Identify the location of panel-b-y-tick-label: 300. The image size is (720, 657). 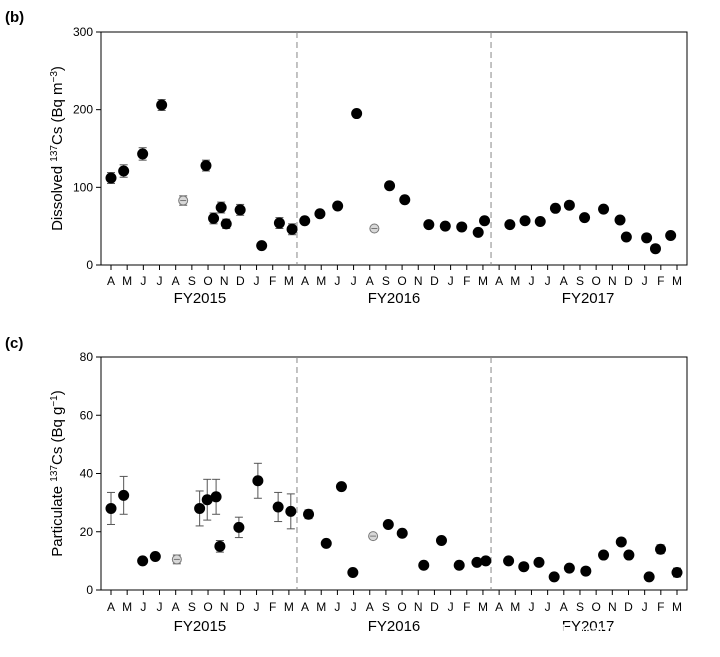
(83, 32).